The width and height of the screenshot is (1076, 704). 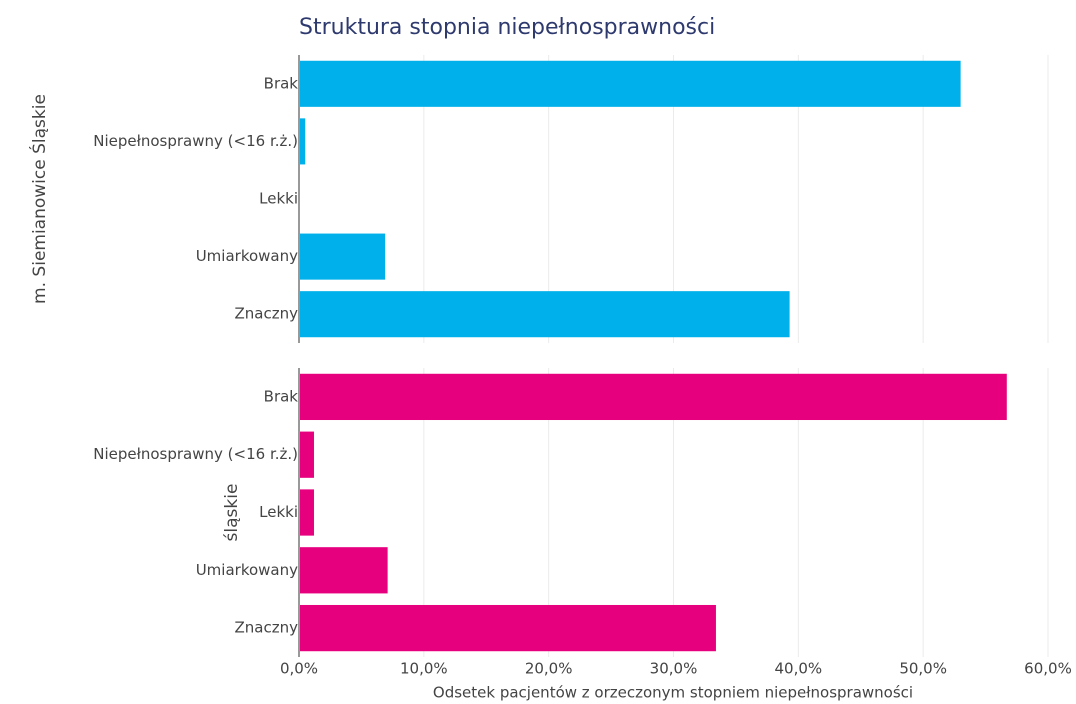 I want to click on x-tick-label: 60,0%, so click(x=1048, y=669).